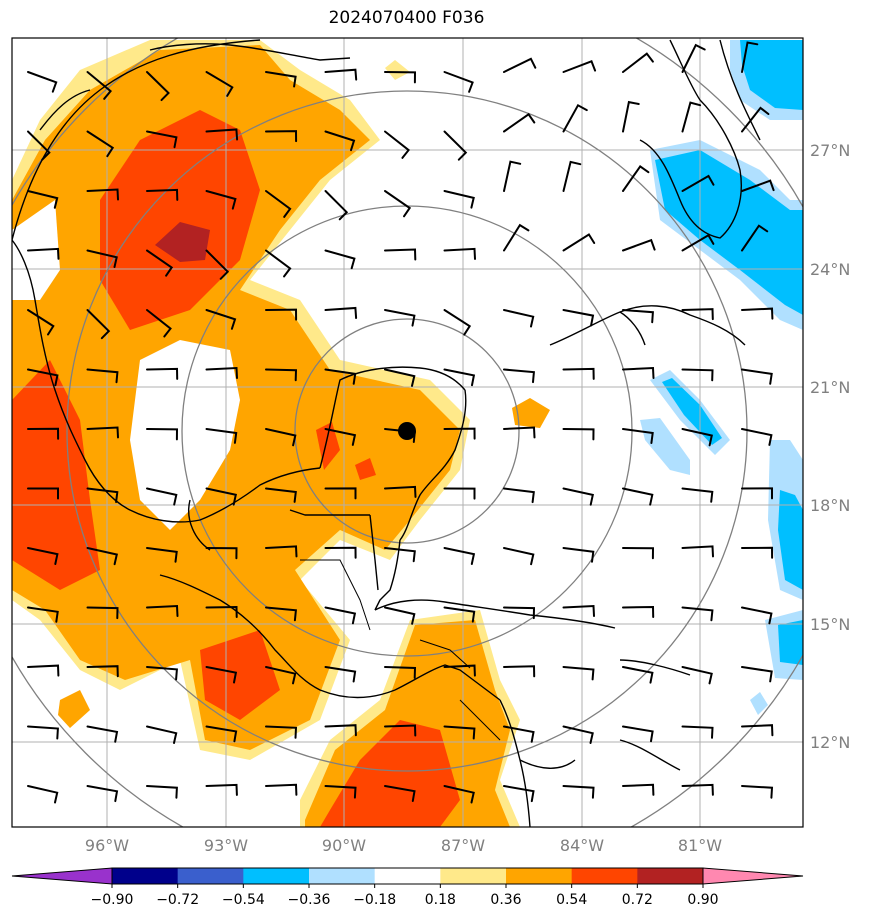 This screenshot has height=924, width=873. Describe the element at coordinates (309, 900) in the screenshot. I see `colorbar-label: −0.36` at that location.